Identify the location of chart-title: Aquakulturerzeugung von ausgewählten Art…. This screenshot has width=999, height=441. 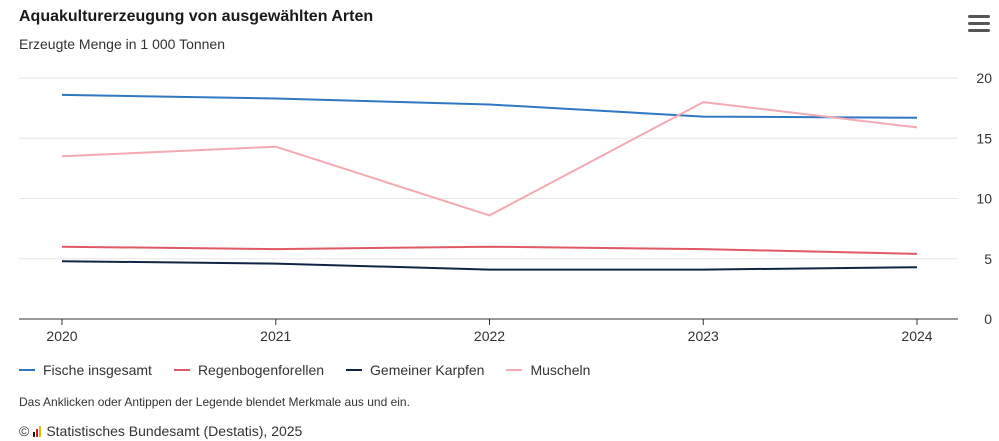
(196, 16).